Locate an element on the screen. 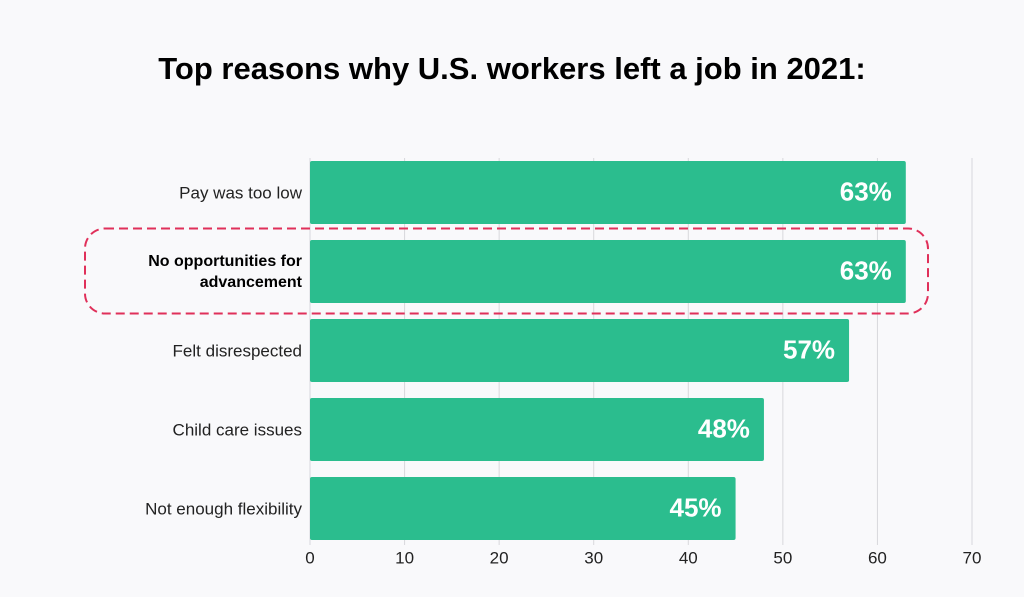  x-tick-label: 0 is located at coordinates (309, 557).